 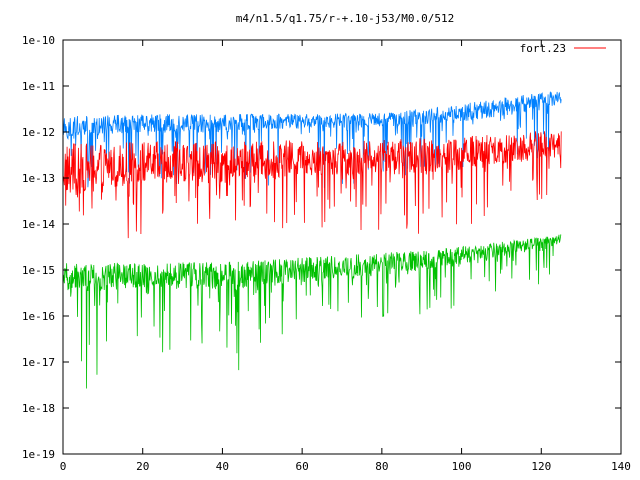 I want to click on y-tick-label: 1e-14, so click(x=38, y=224).